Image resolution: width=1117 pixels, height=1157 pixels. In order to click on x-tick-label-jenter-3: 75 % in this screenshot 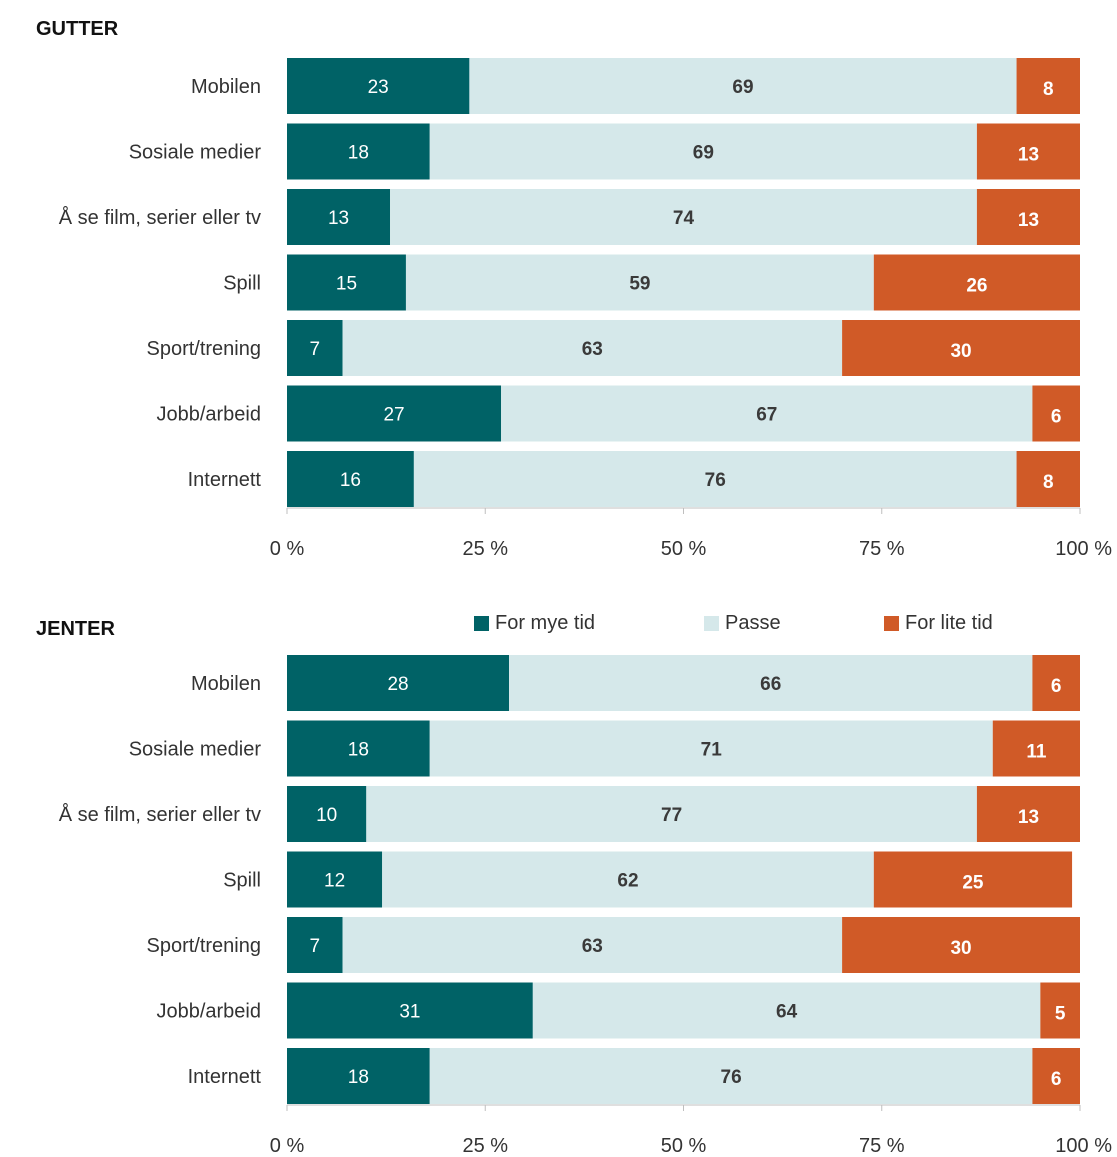, I will do `click(882, 1146)`.